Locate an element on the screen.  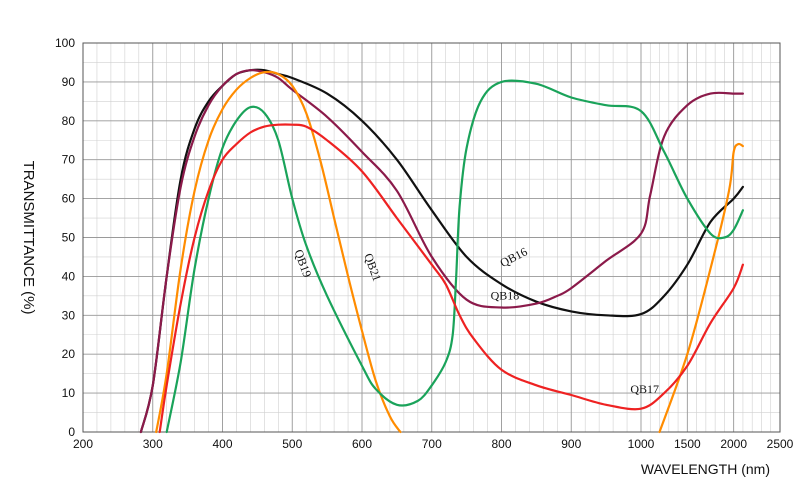
x-axis-title: WAVELENGTH (nm) is located at coordinates (705, 469).